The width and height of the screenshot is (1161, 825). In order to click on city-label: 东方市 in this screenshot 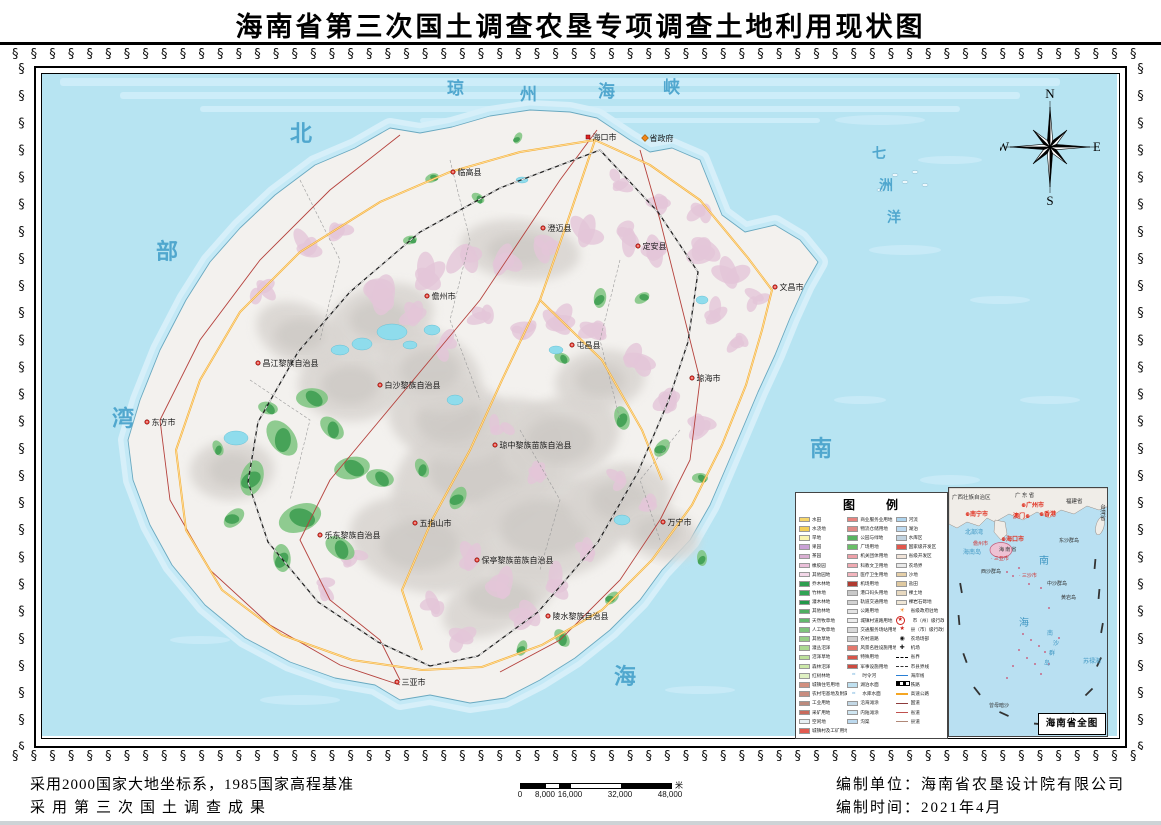, I will do `click(164, 422)`.